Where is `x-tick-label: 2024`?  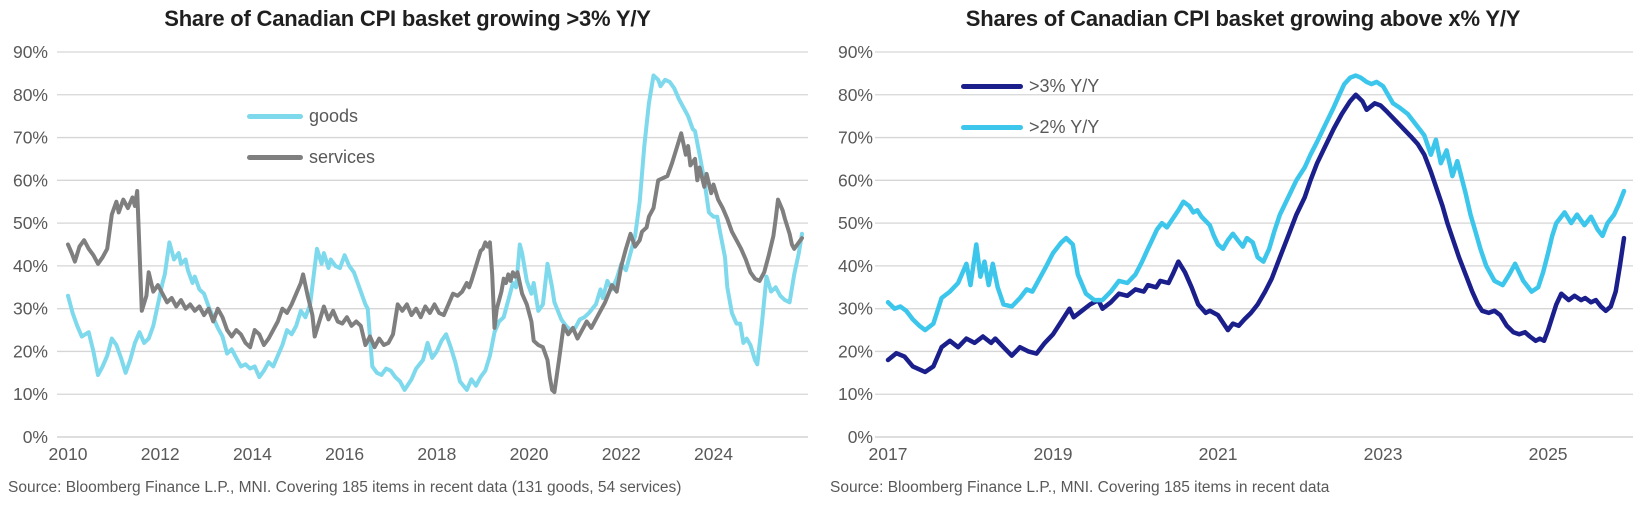
x-tick-label: 2024 is located at coordinates (713, 454).